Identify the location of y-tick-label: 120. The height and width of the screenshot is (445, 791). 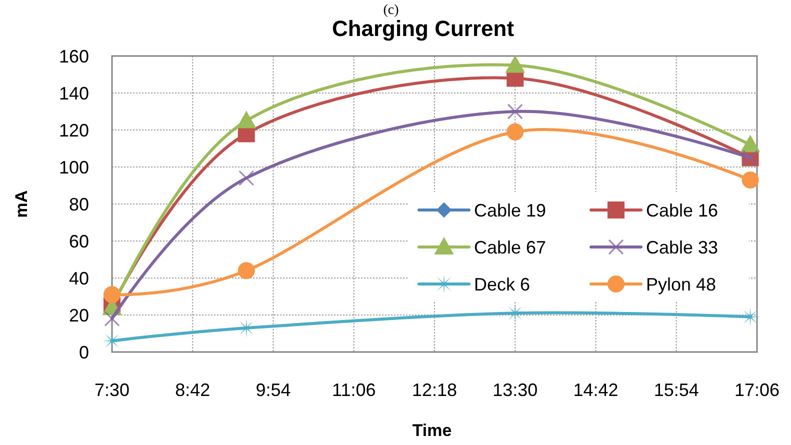
(73, 130).